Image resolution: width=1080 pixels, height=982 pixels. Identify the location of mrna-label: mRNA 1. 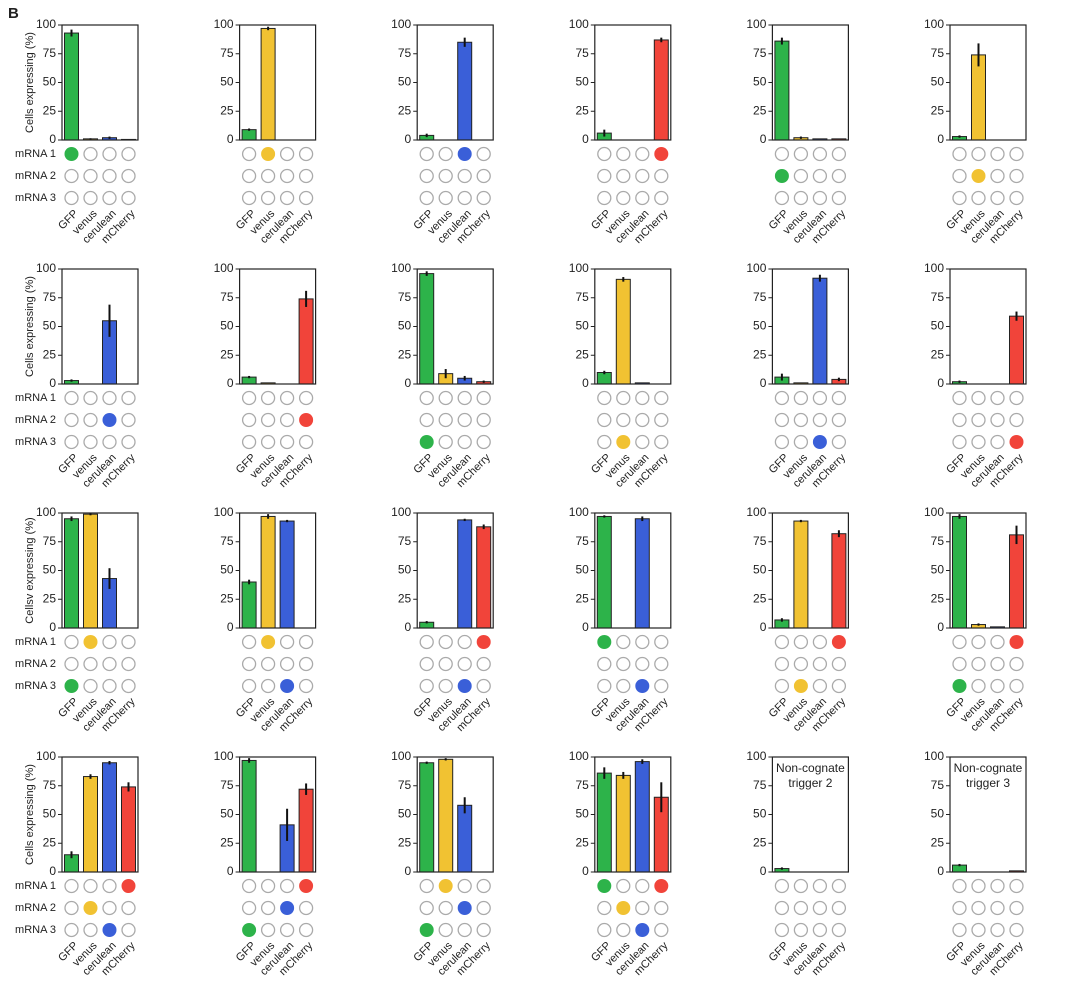
(35, 154).